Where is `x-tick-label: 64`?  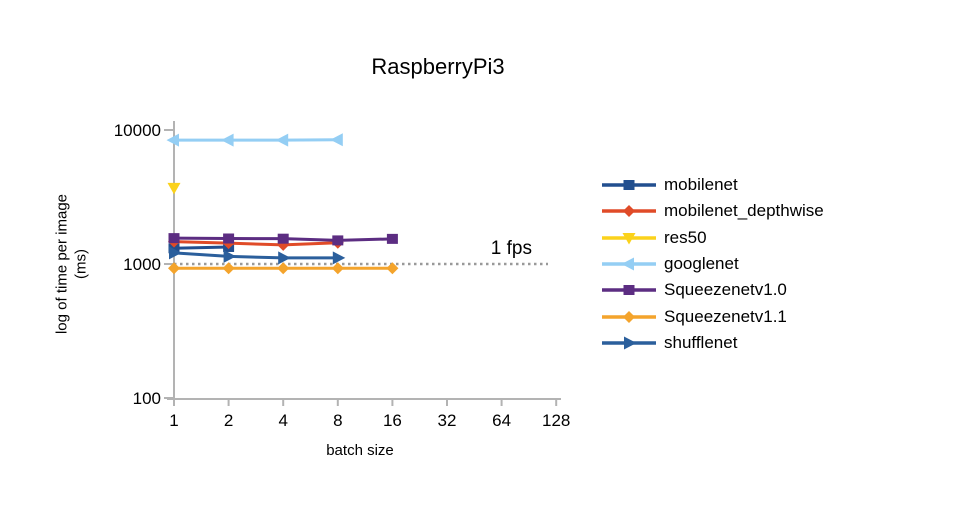
x-tick-label: 64 is located at coordinates (501, 420).